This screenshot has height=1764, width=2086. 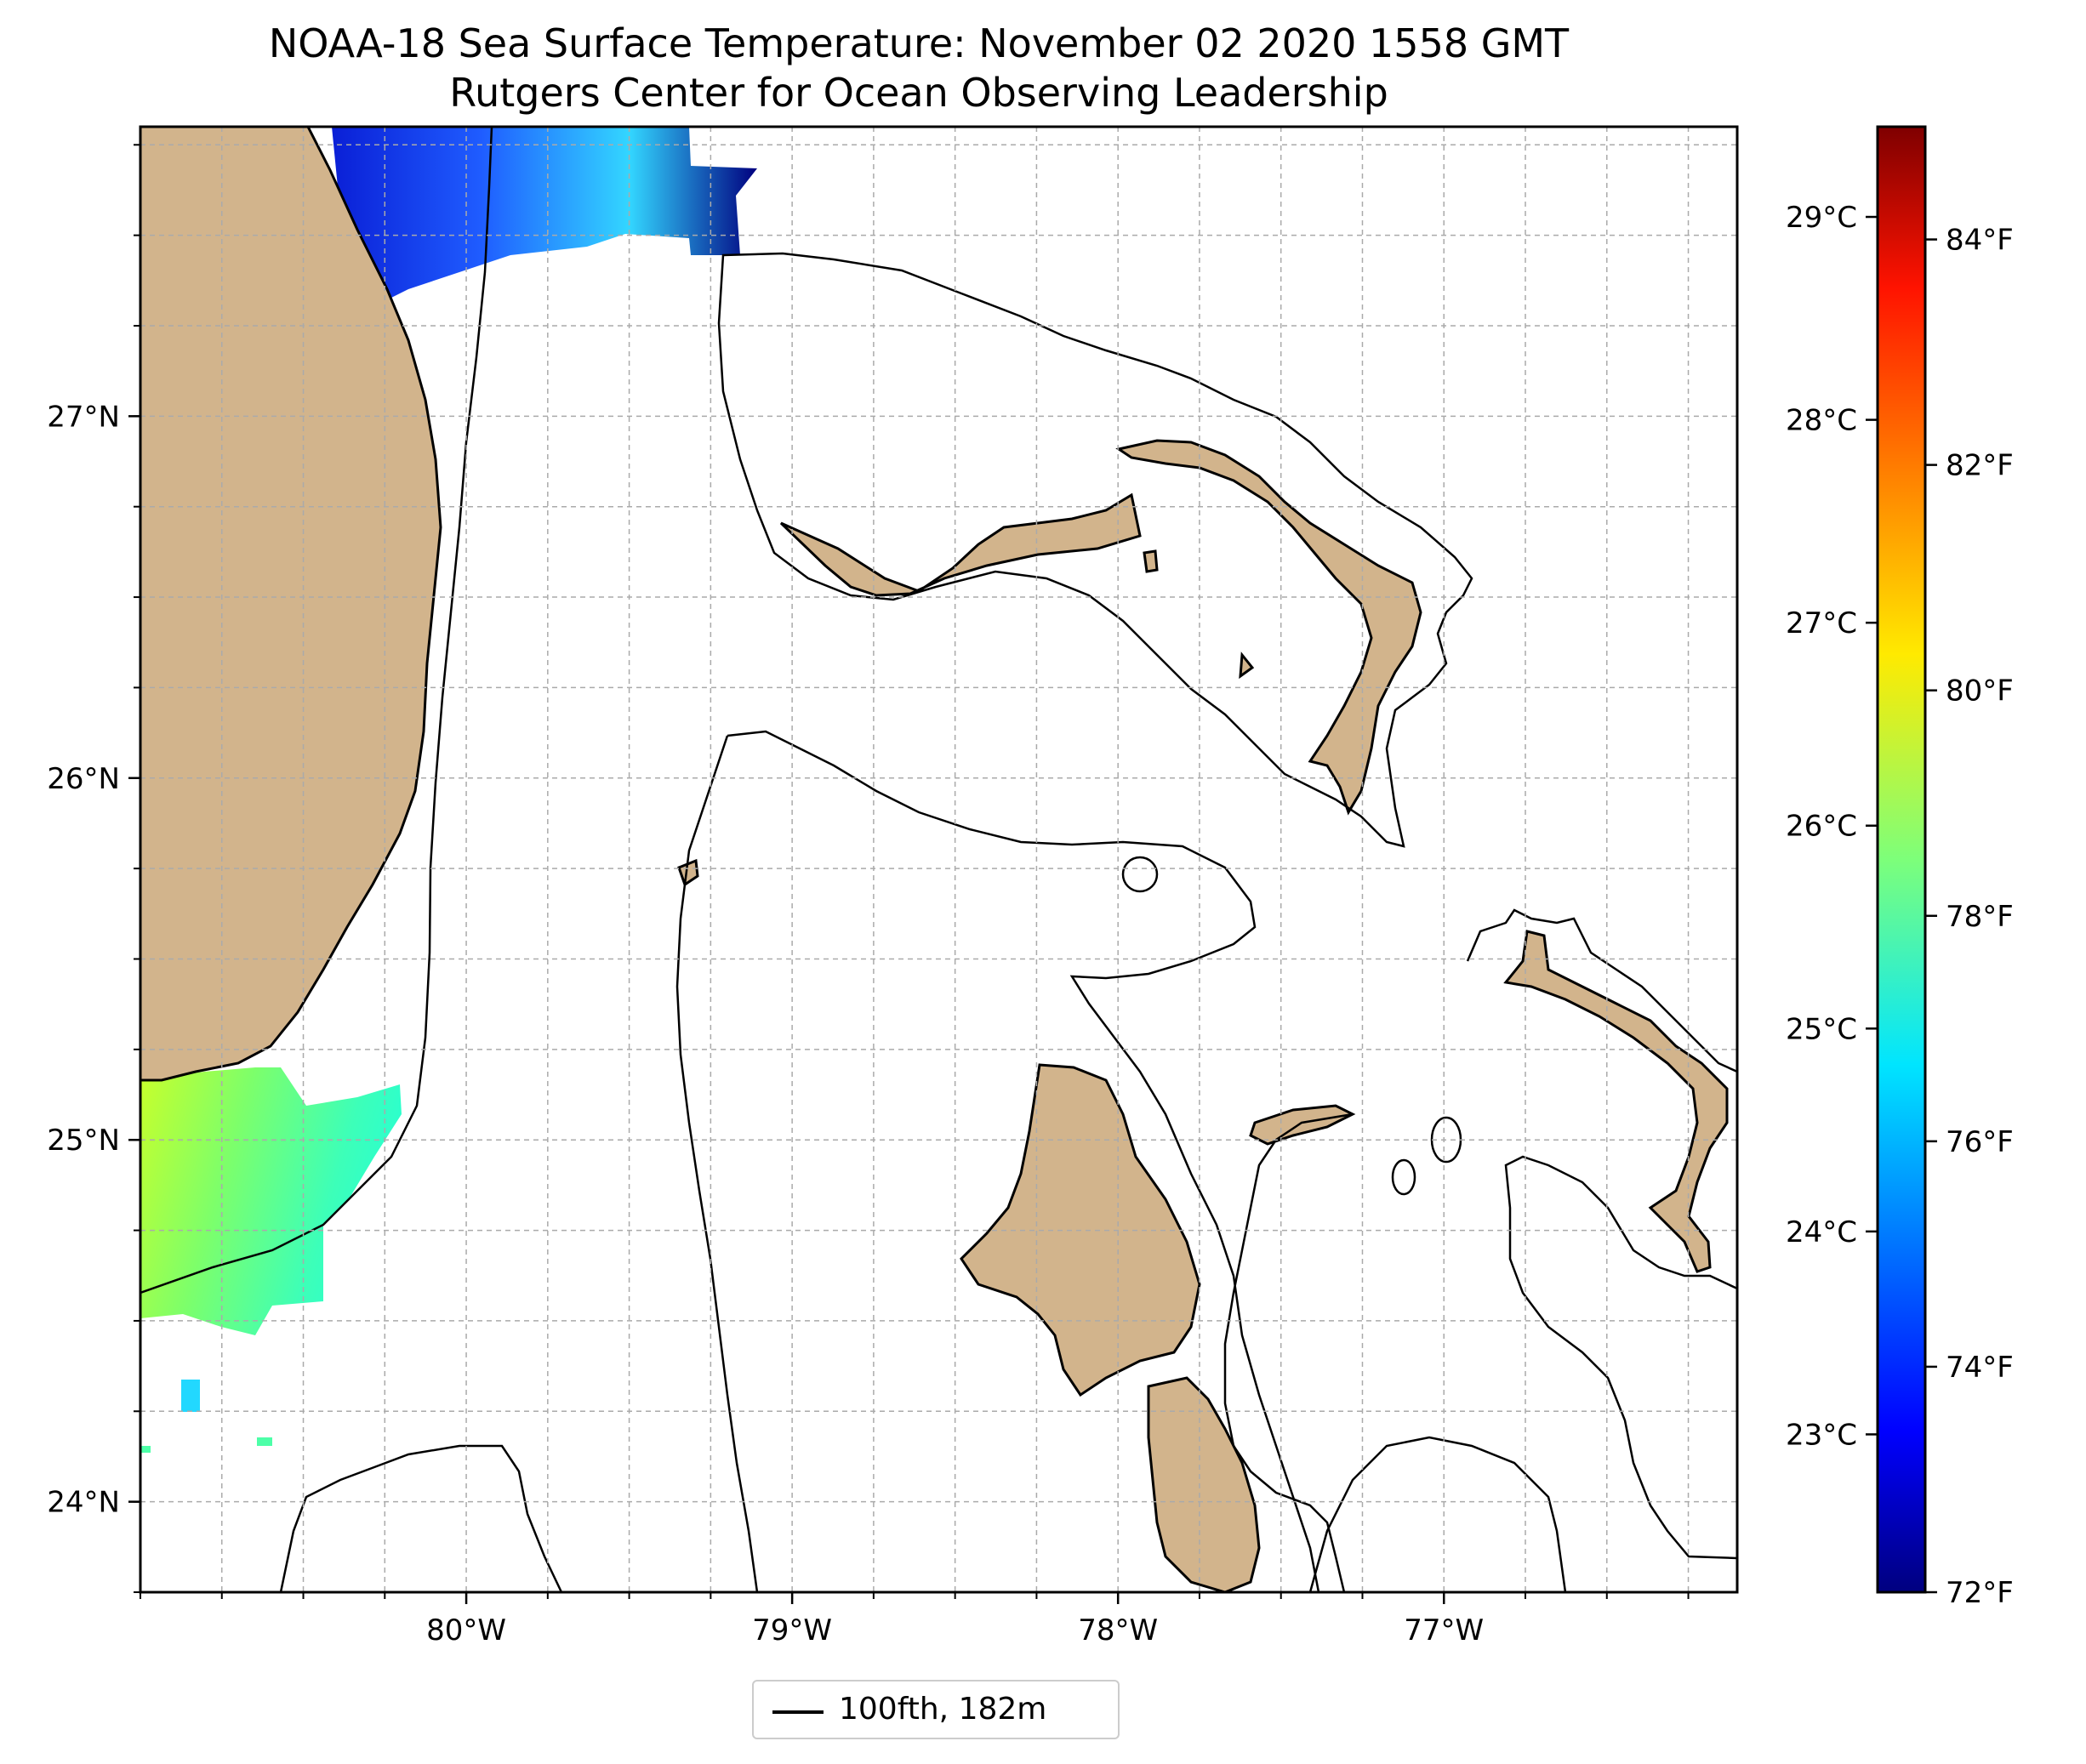 What do you see at coordinates (291, 604) in the screenshot?
I see `florida-peninsula` at bounding box center [291, 604].